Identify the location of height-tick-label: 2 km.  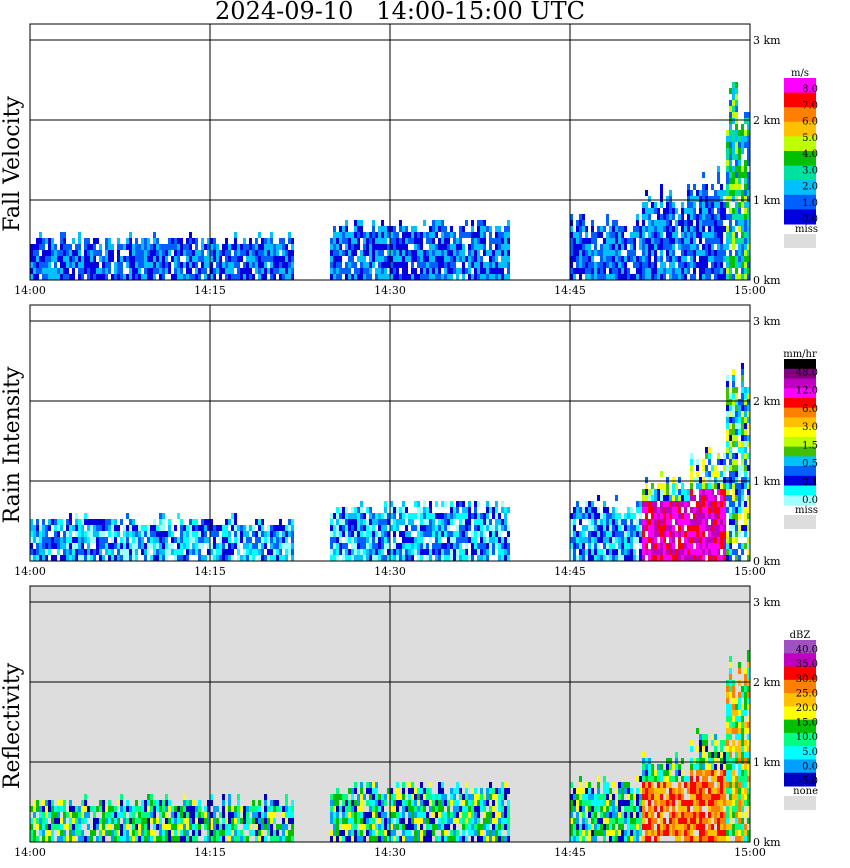
(767, 120).